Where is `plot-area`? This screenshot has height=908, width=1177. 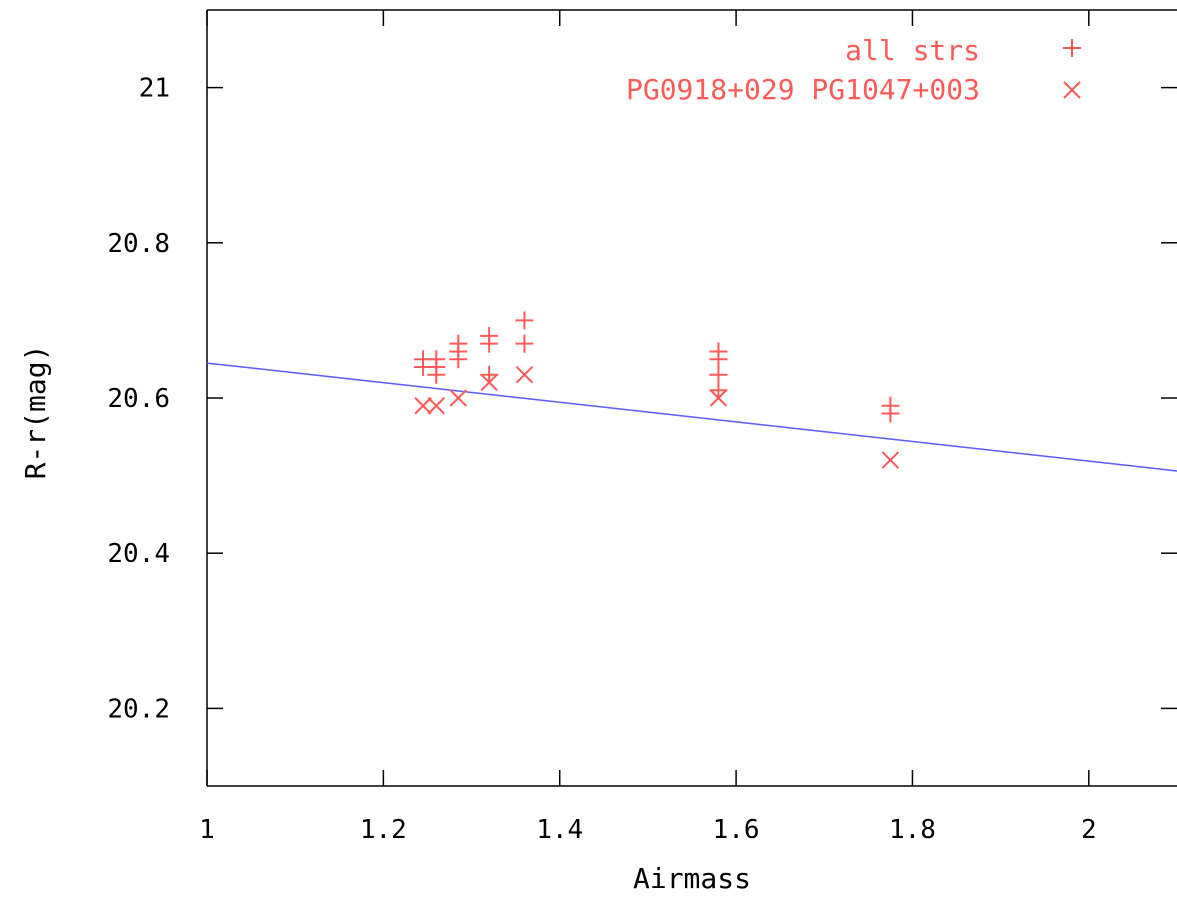
plot-area is located at coordinates (691, 391).